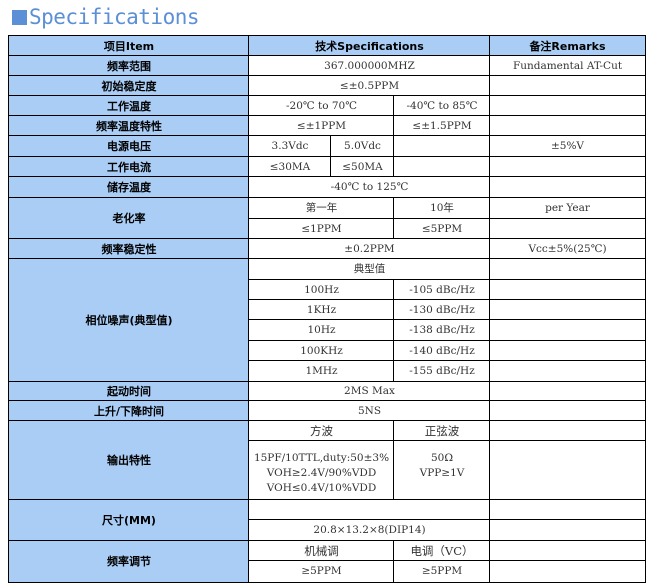  What do you see at coordinates (321, 431) in the screenshot?
I see `cell: 方波` at bounding box center [321, 431].